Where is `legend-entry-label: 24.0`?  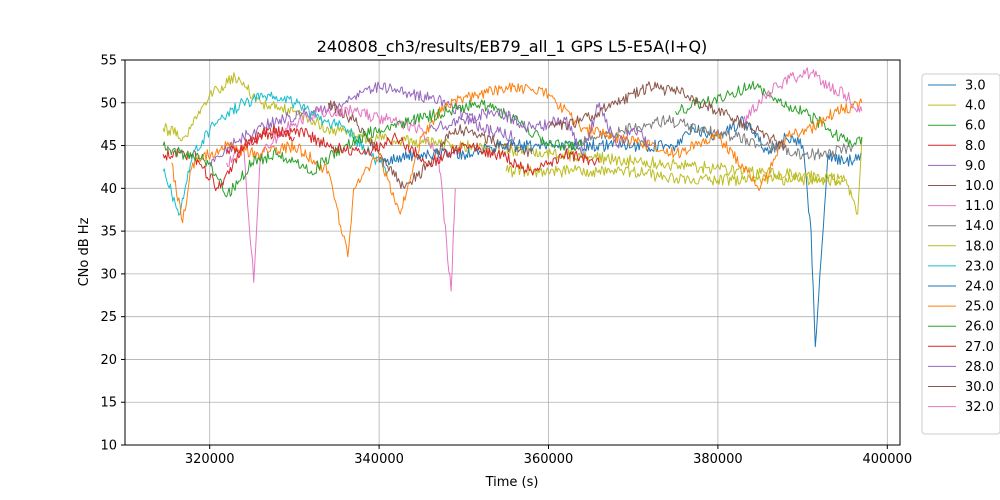
legend-entry-label: 24.0 is located at coordinates (979, 287).